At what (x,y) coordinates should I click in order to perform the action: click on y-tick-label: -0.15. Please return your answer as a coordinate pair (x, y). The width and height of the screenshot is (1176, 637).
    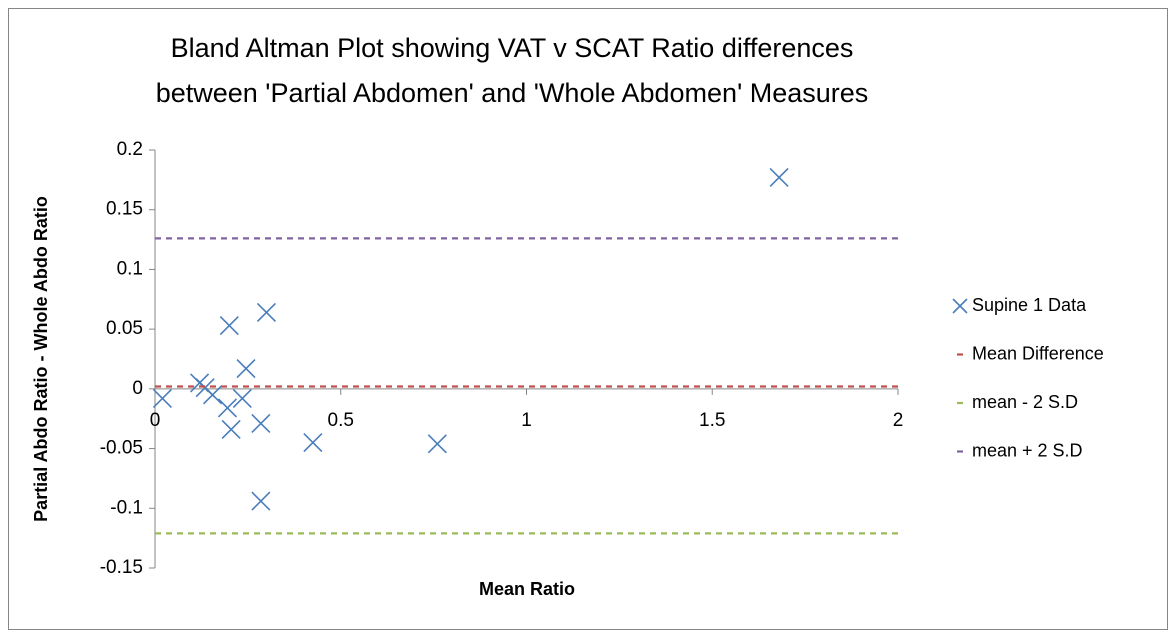
    Looking at the image, I should click on (121, 567).